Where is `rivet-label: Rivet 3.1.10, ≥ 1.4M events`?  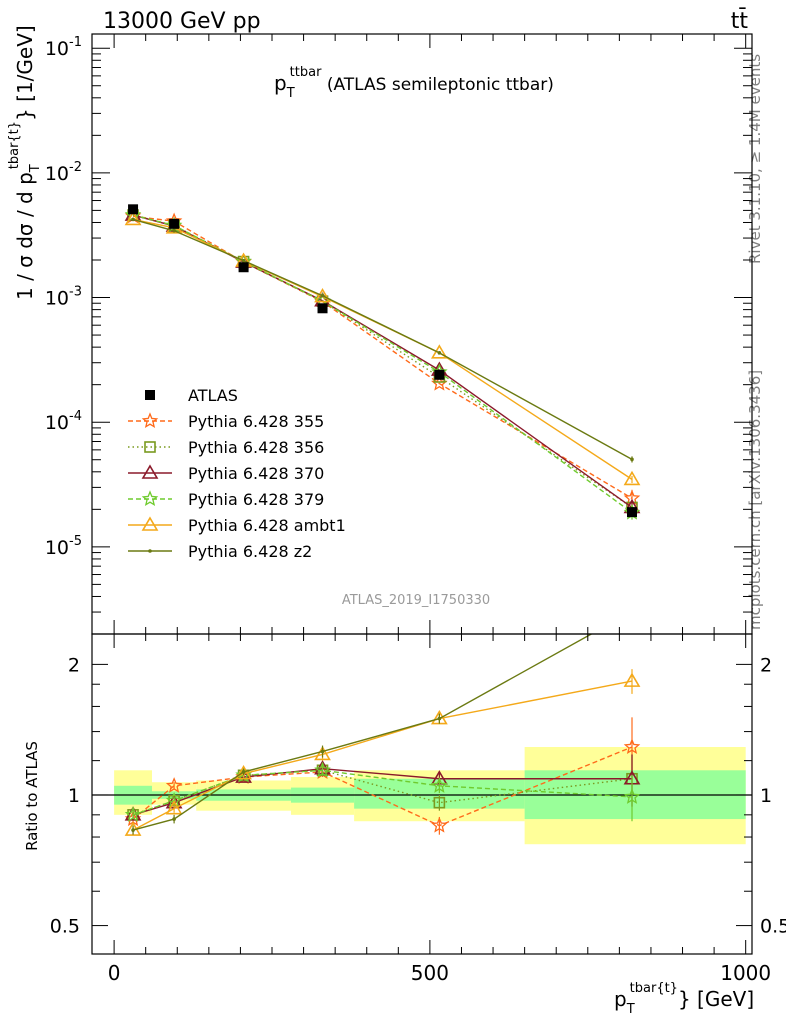 rivet-label: Rivet 3.1.10, ≥ 1.4M events is located at coordinates (755, 159).